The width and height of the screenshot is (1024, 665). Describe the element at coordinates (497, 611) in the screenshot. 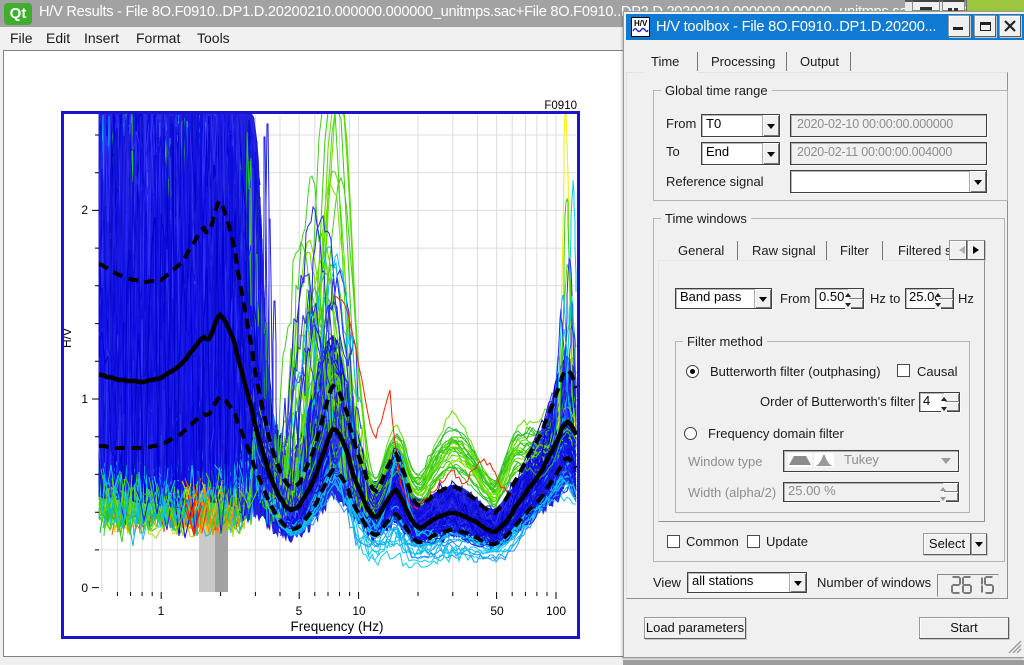

I see `svg-text: 50` at that location.